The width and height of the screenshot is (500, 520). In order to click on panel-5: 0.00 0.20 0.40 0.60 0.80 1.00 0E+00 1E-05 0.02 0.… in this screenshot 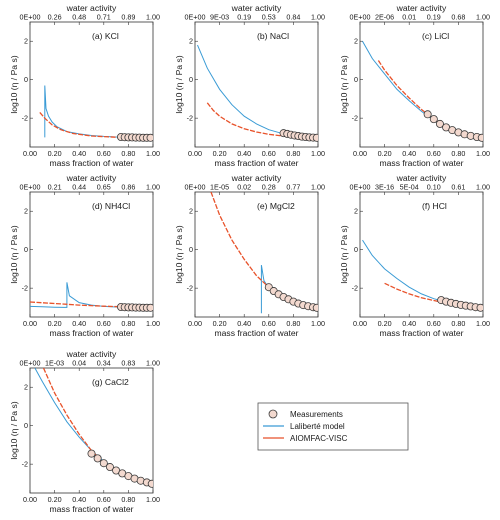, I will do `click(249, 255)`.